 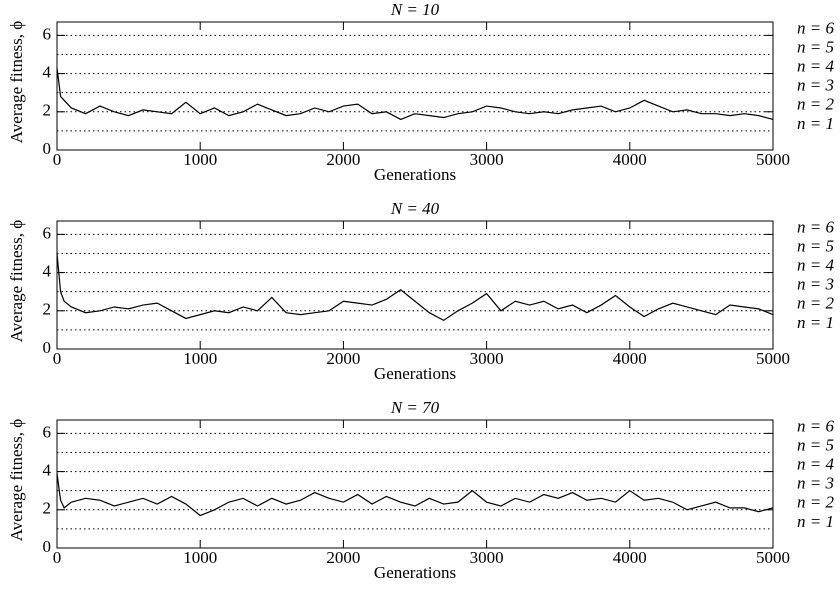 What do you see at coordinates (415, 9) in the screenshot?
I see `panel-title: N = 10` at bounding box center [415, 9].